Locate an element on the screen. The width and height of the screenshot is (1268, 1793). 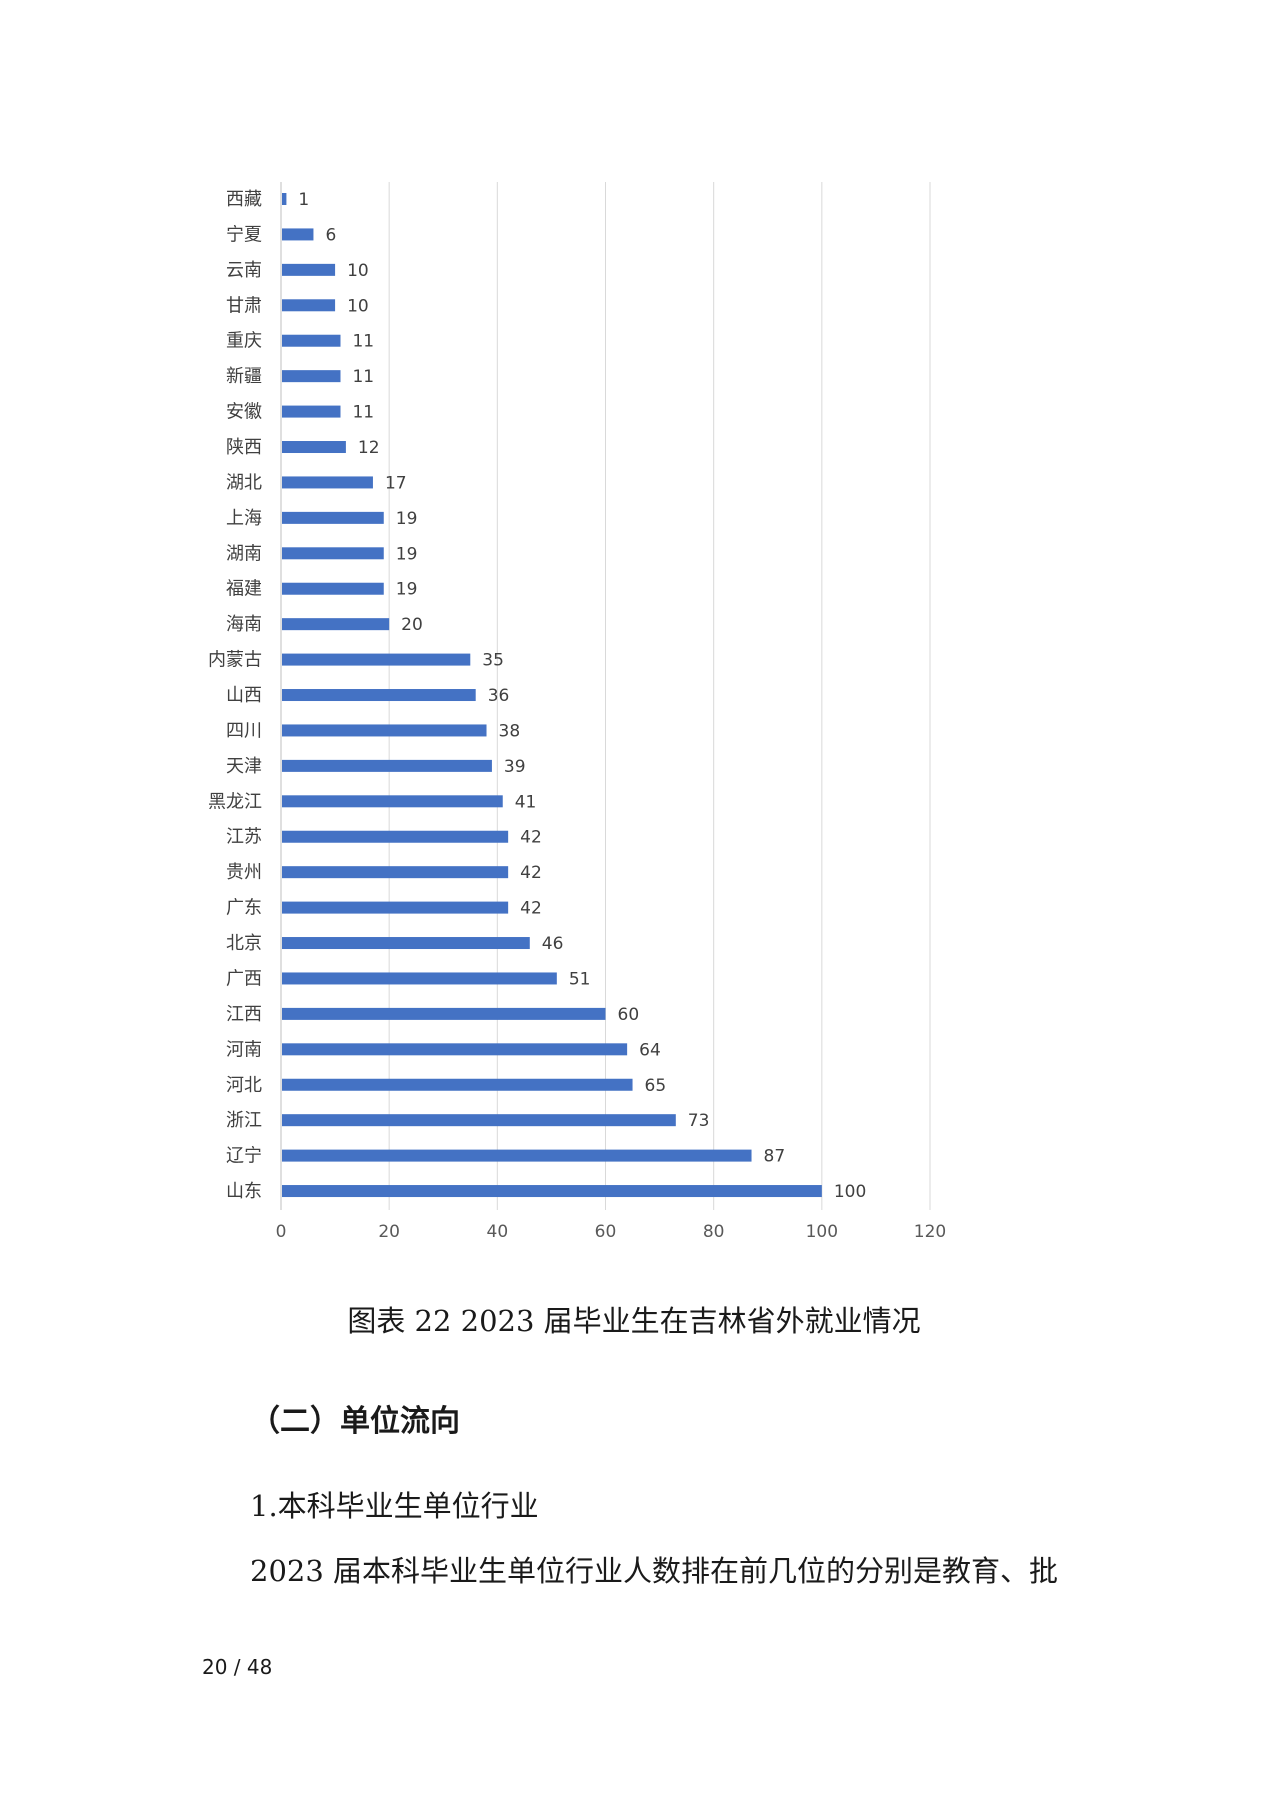
category-label: 湖南 is located at coordinates (244, 553).